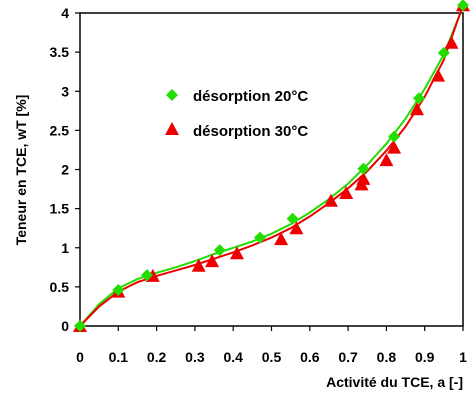 The width and height of the screenshot is (475, 398). Describe the element at coordinates (271, 345) in the screenshot. I see `x-axis: 0 0.1 0.2 0.3 0.4 0.5 0.6 0.7 0.8 0.9 1` at that location.